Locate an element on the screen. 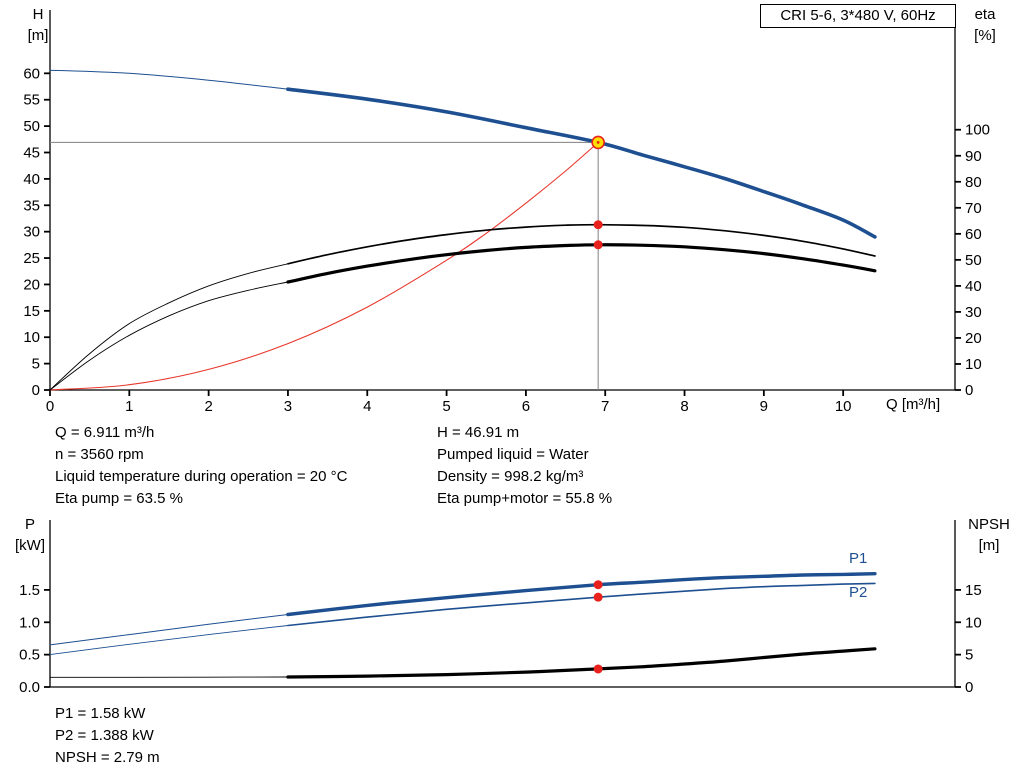 This screenshot has width=1024, height=781. density-text: Density = 998.2 kg/m³ is located at coordinates (510, 476).